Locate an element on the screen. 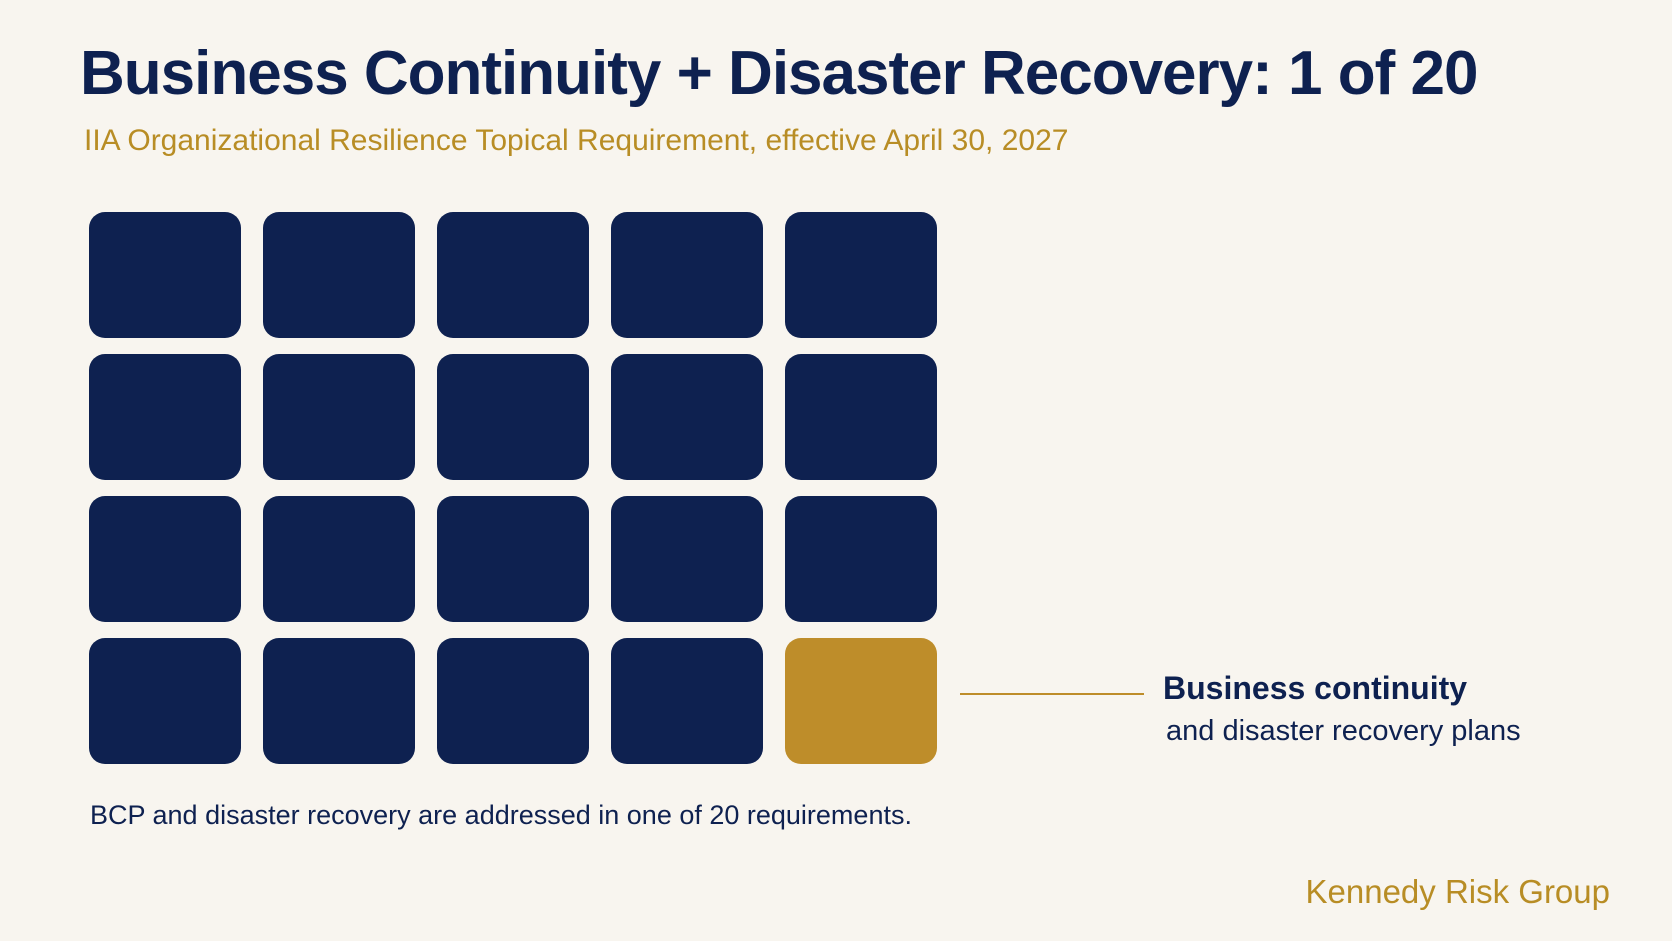 The height and width of the screenshot is (941, 1672). callout-subtitle: and disaster recovery plans is located at coordinates (1343, 731).